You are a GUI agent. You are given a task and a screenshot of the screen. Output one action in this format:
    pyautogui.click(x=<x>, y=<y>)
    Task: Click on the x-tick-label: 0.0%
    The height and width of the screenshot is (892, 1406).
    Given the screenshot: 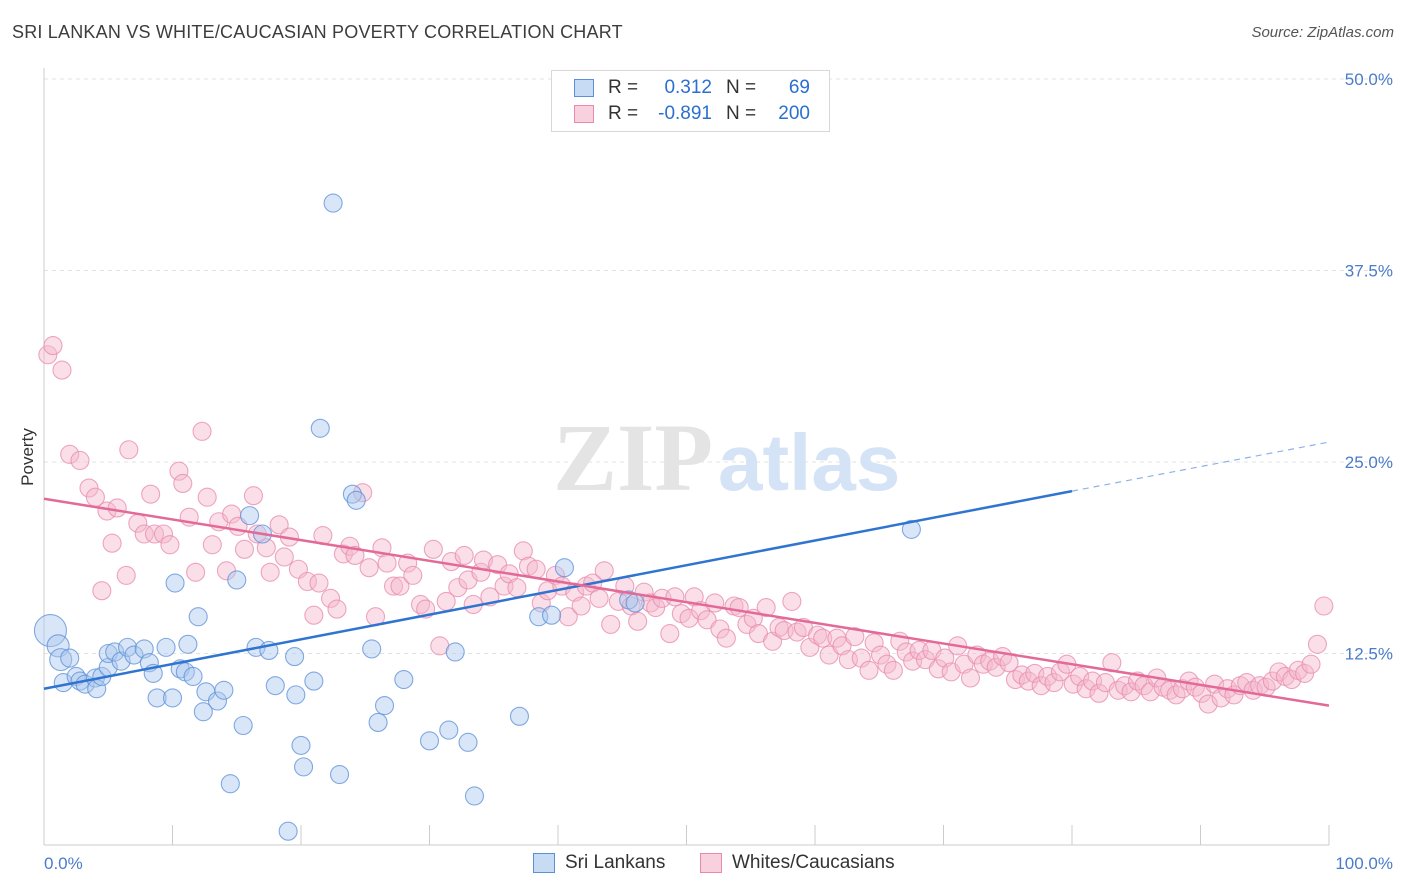 What is the action you would take?
    pyautogui.click(x=63, y=863)
    